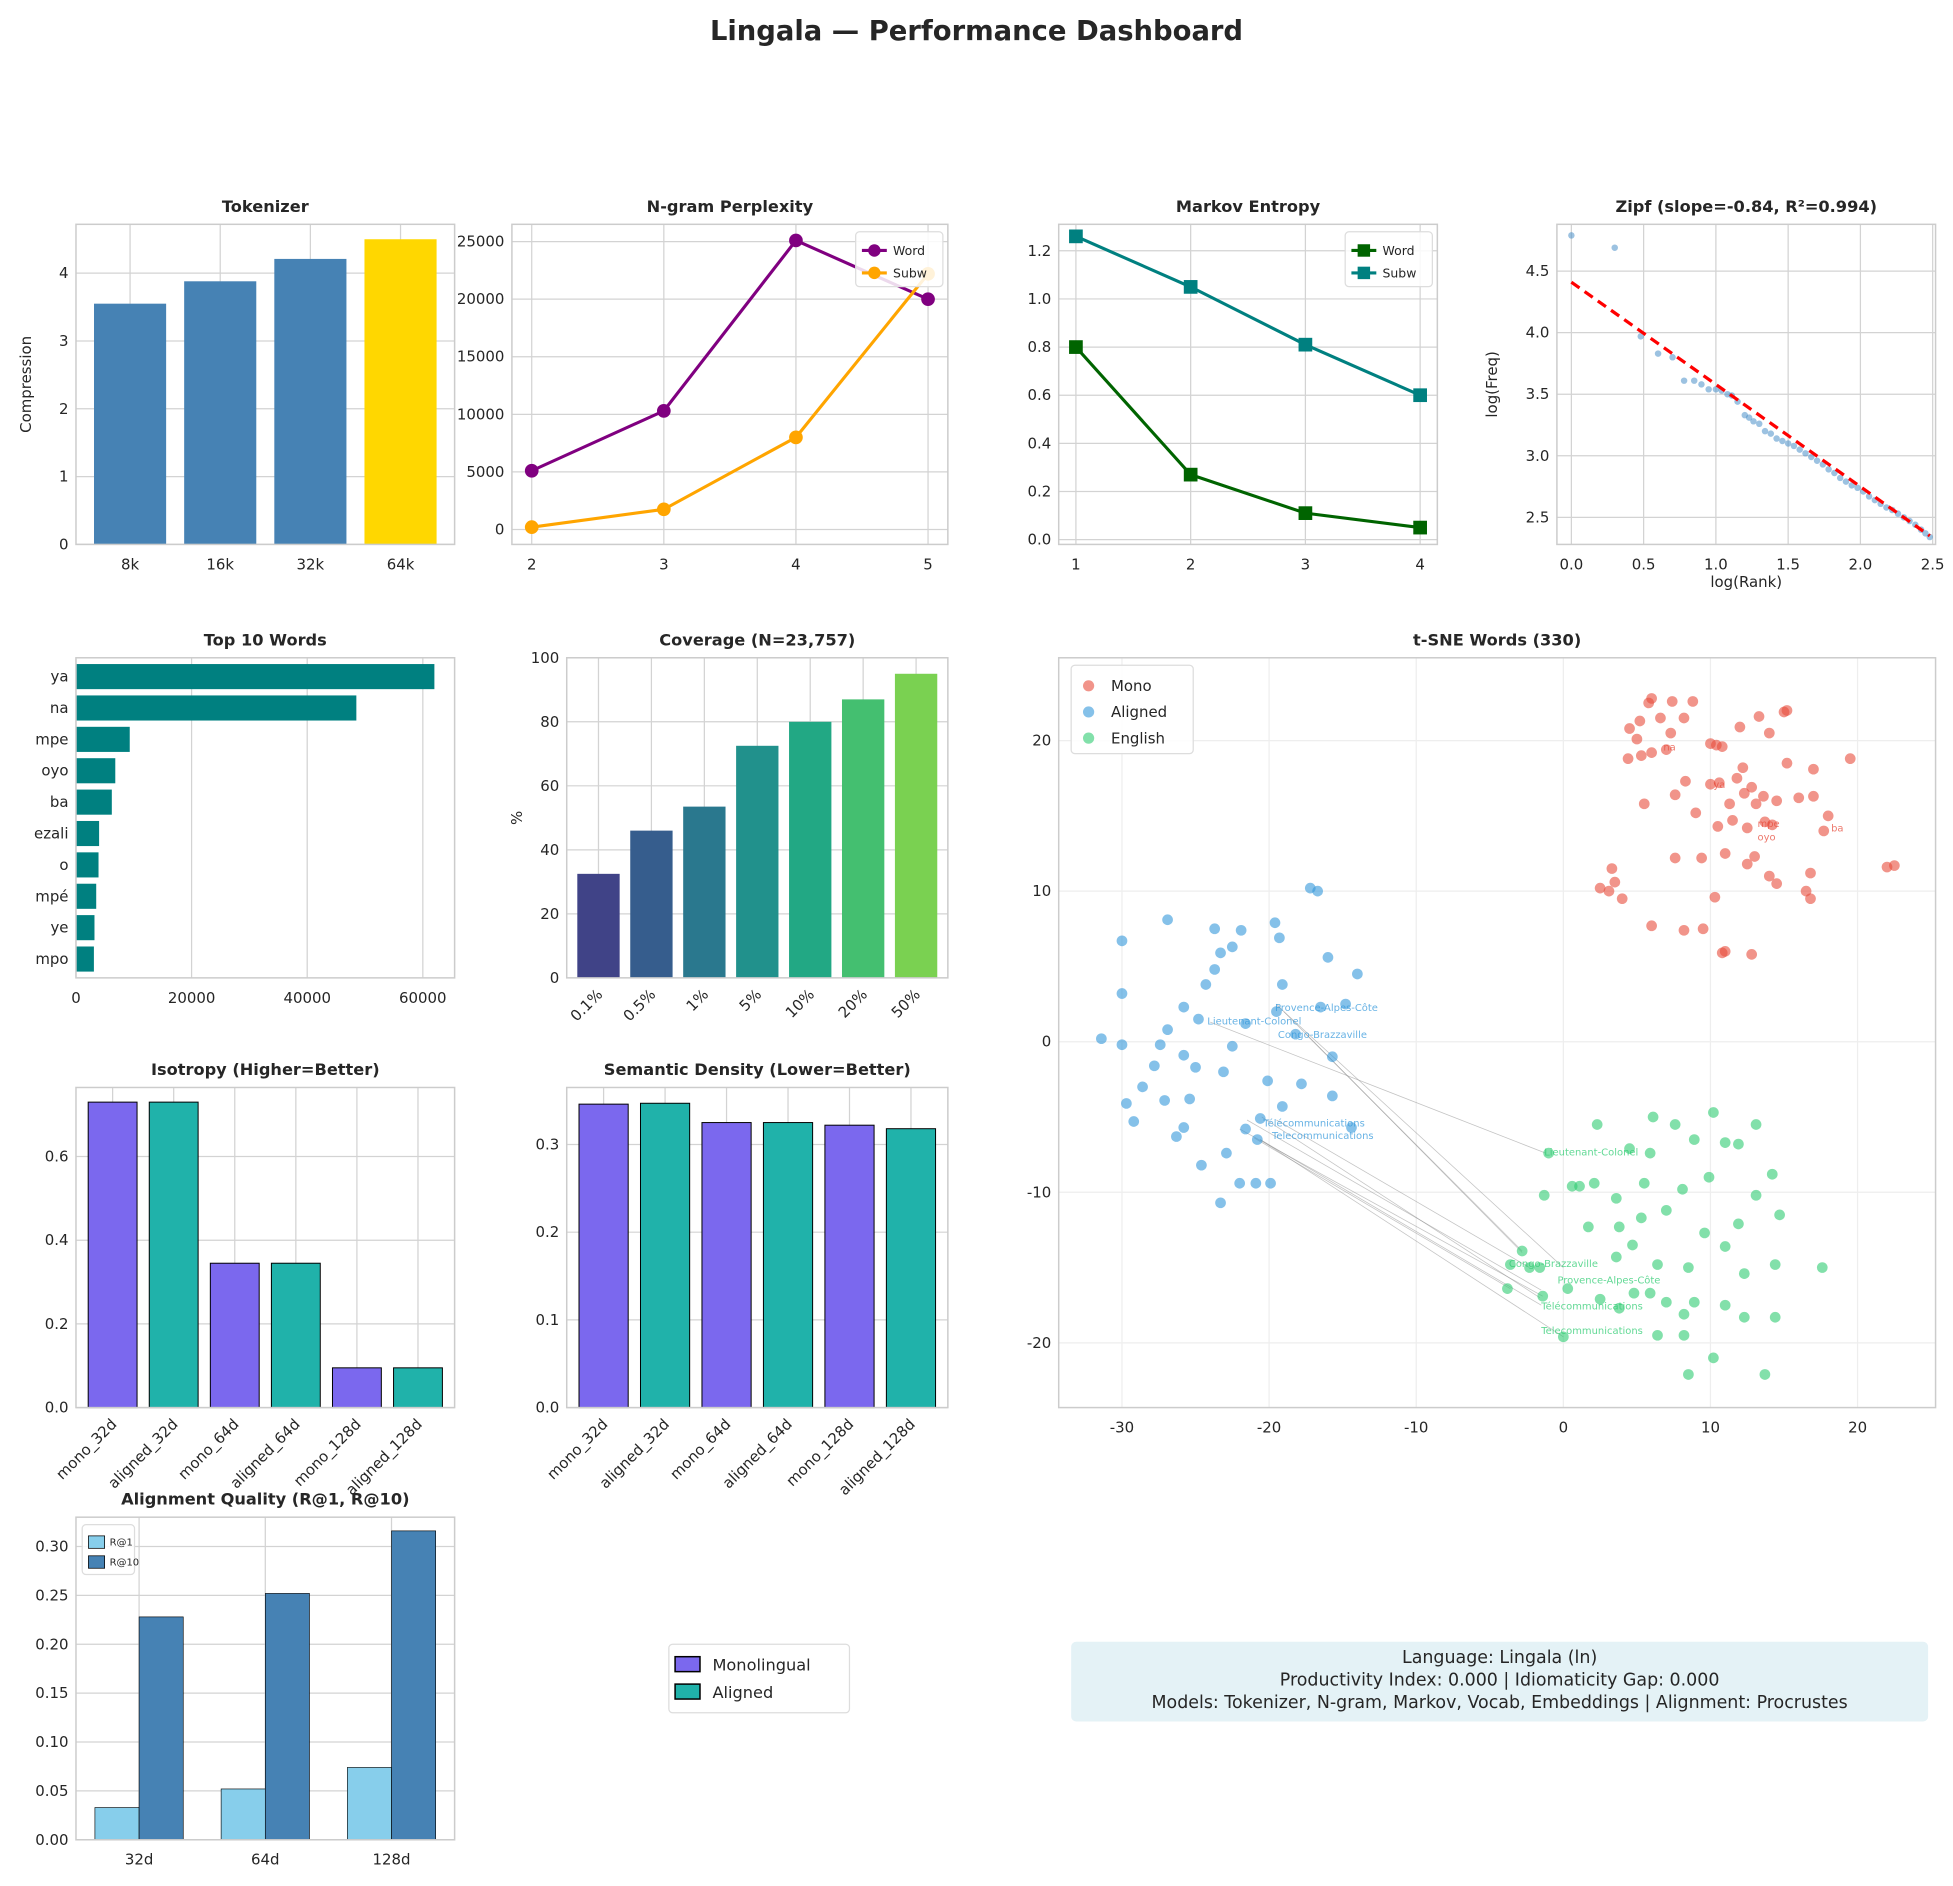 This screenshot has width=1953, height=1886. I want to click on bar-R@10-32d, so click(161, 1728).